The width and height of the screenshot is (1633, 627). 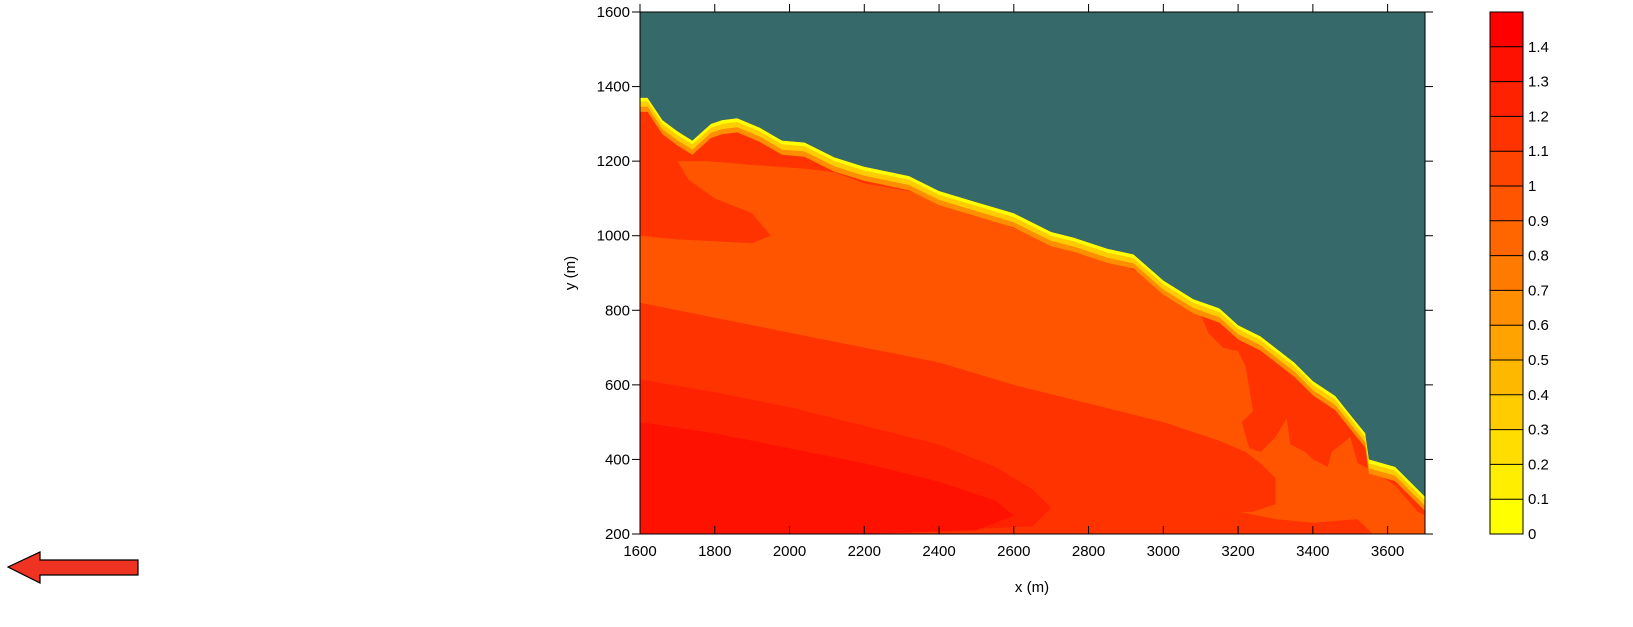 I want to click on y-tick-label: 600, so click(x=617, y=385).